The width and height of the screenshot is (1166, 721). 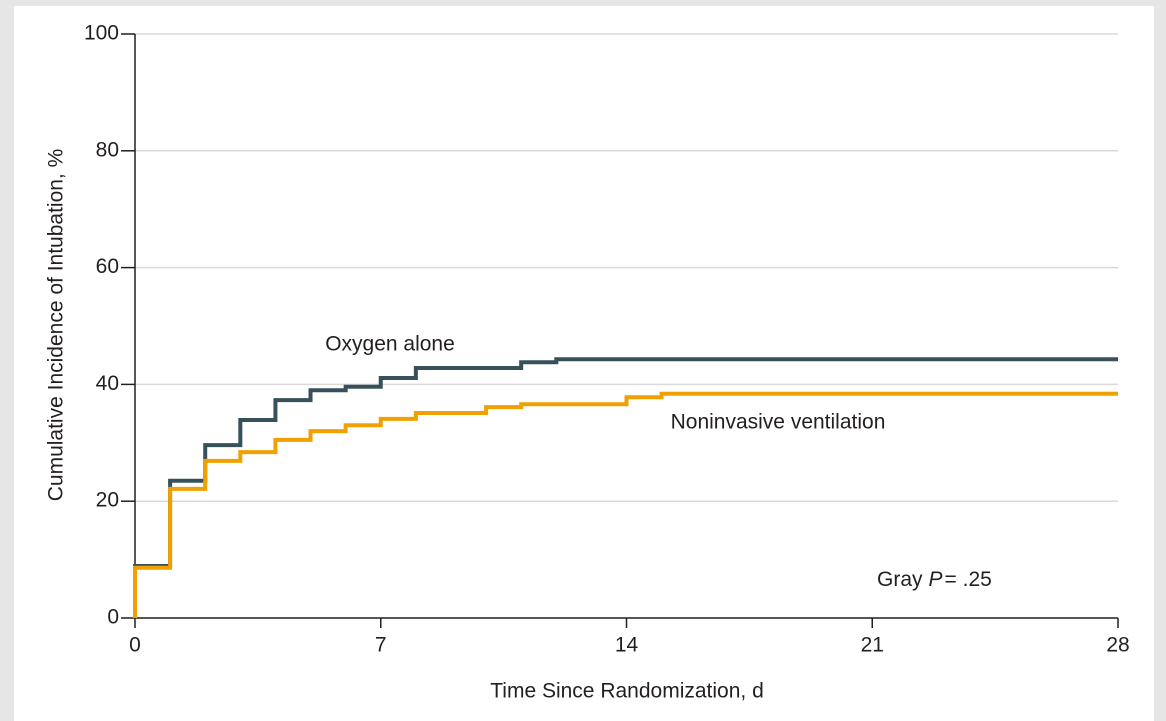 What do you see at coordinates (381, 645) in the screenshot?
I see `x-tick-label: 7` at bounding box center [381, 645].